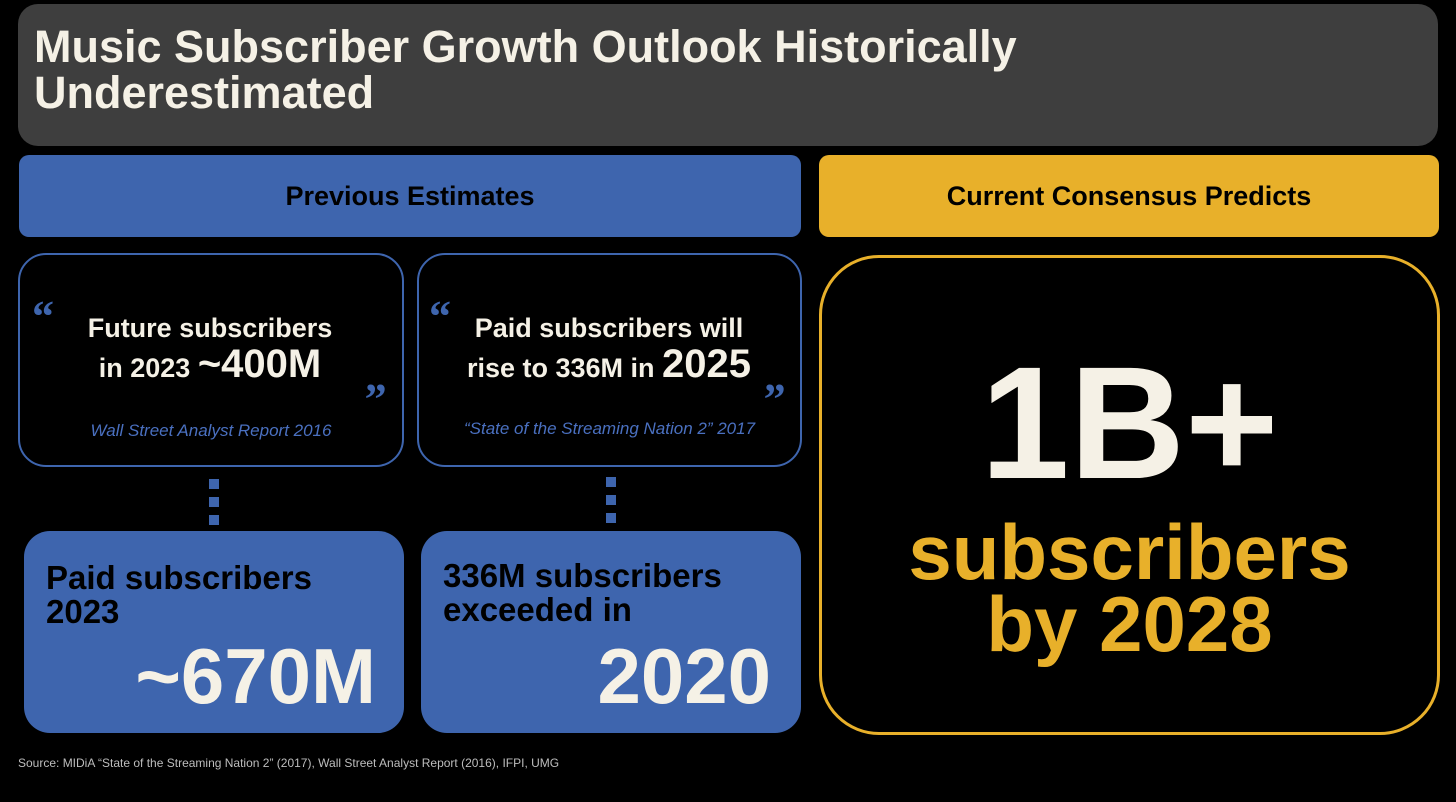 This screenshot has height=802, width=1456. Describe the element at coordinates (609, 328) in the screenshot. I see `quote-line-1: Paid subscribers will` at that location.